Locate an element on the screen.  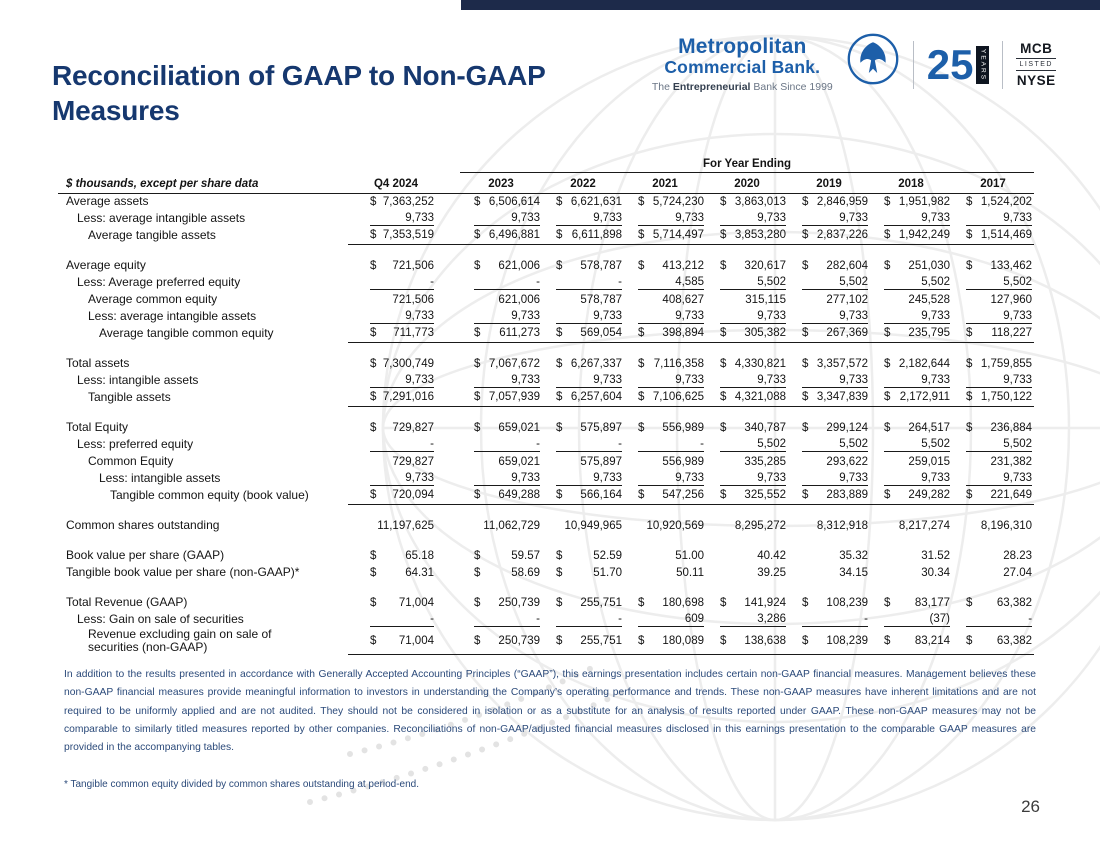
value-cell: $6,496,881 is located at coordinates (501, 236).